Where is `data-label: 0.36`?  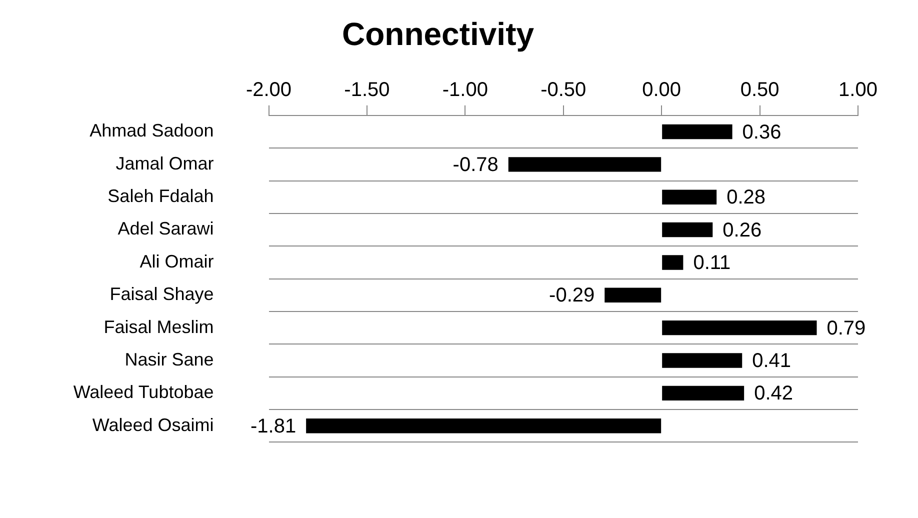
data-label: 0.36 is located at coordinates (762, 132).